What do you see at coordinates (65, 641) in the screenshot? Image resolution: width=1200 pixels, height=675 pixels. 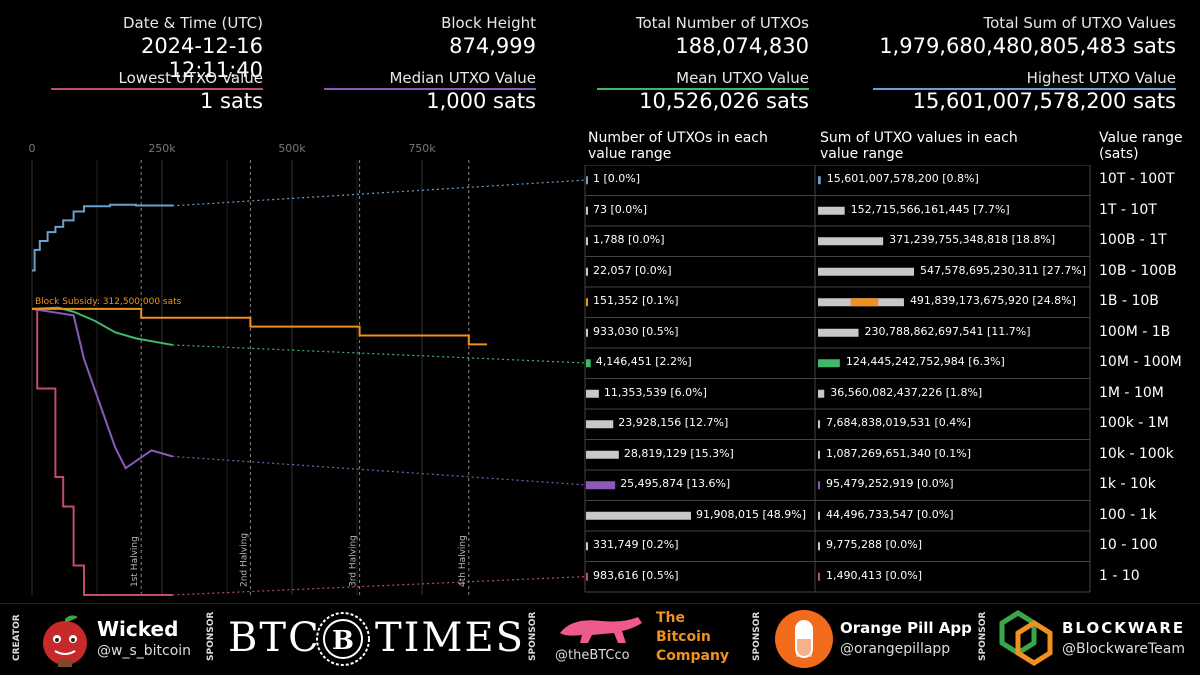 I see `wicked-avatar-icon` at bounding box center [65, 641].